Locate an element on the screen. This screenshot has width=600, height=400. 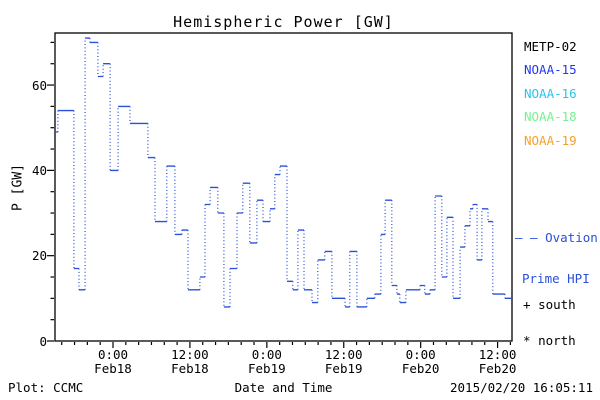
north-marker-legend: * north is located at coordinates (549, 340).